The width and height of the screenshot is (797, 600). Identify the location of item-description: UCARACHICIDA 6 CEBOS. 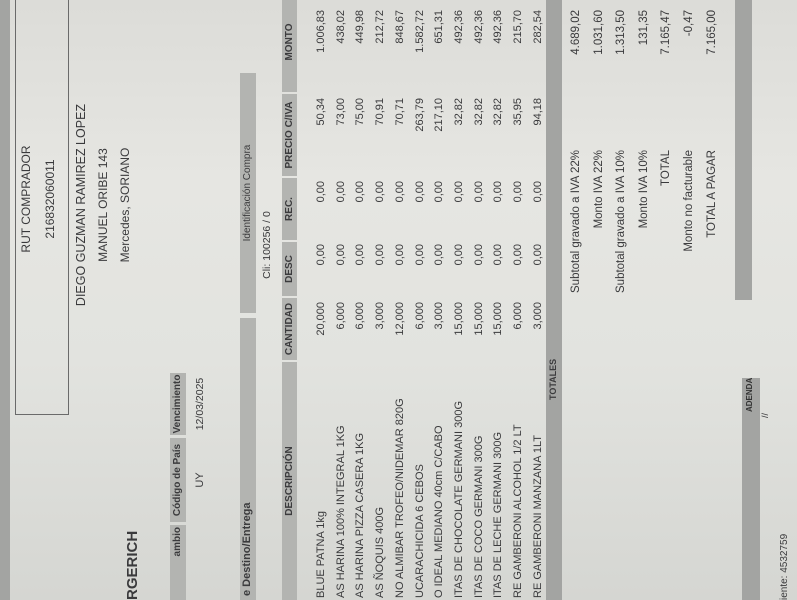
(419, 531).